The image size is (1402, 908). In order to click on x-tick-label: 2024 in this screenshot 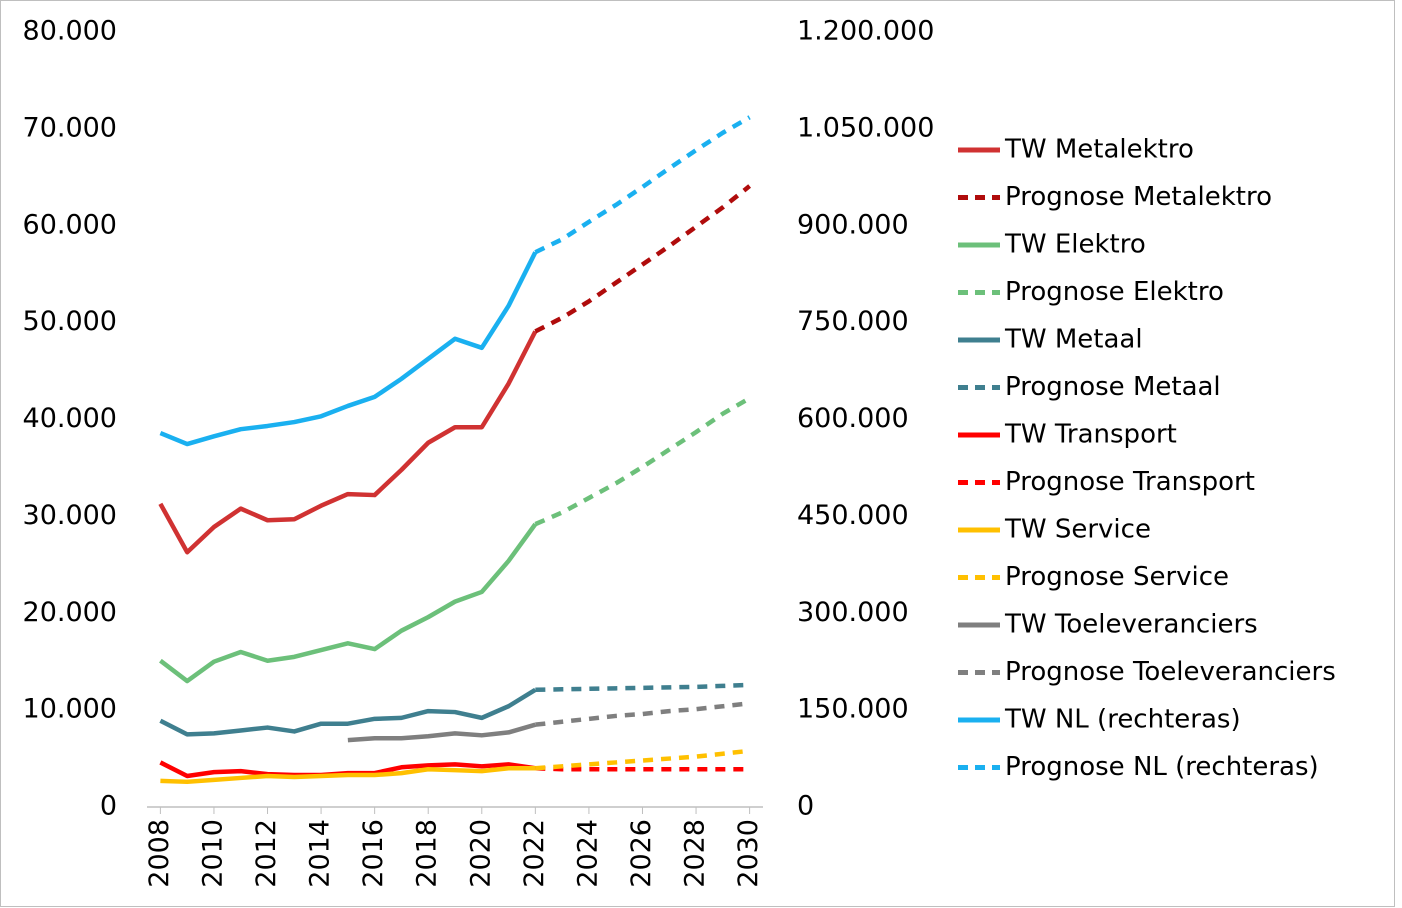, I will do `click(587, 853)`.